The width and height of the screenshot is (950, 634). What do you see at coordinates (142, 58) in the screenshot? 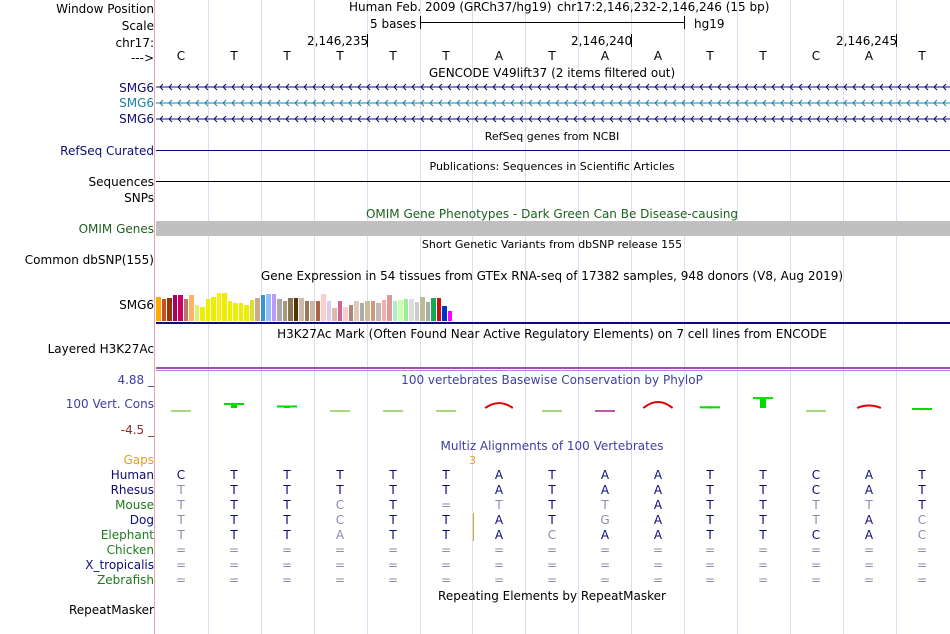
I see `strand-arrow-label: --->` at bounding box center [142, 58].